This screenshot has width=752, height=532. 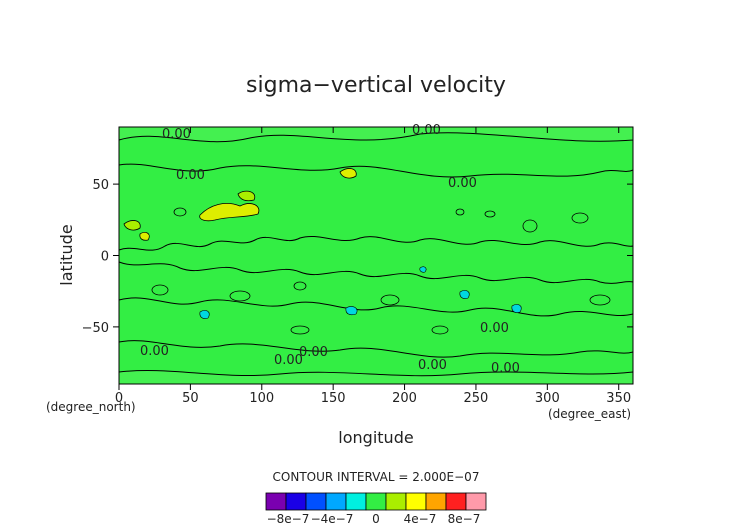 What do you see at coordinates (376, 349) in the screenshot?
I see `contour-south` at bounding box center [376, 349].